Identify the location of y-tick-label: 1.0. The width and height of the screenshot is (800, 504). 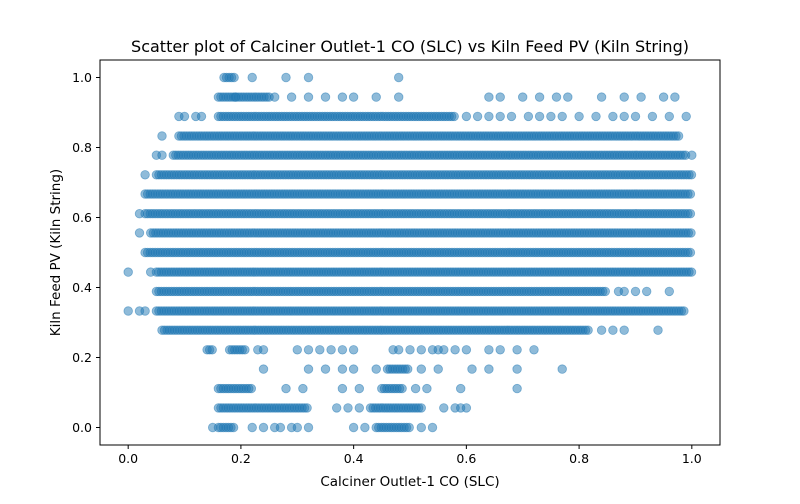
(82, 77).